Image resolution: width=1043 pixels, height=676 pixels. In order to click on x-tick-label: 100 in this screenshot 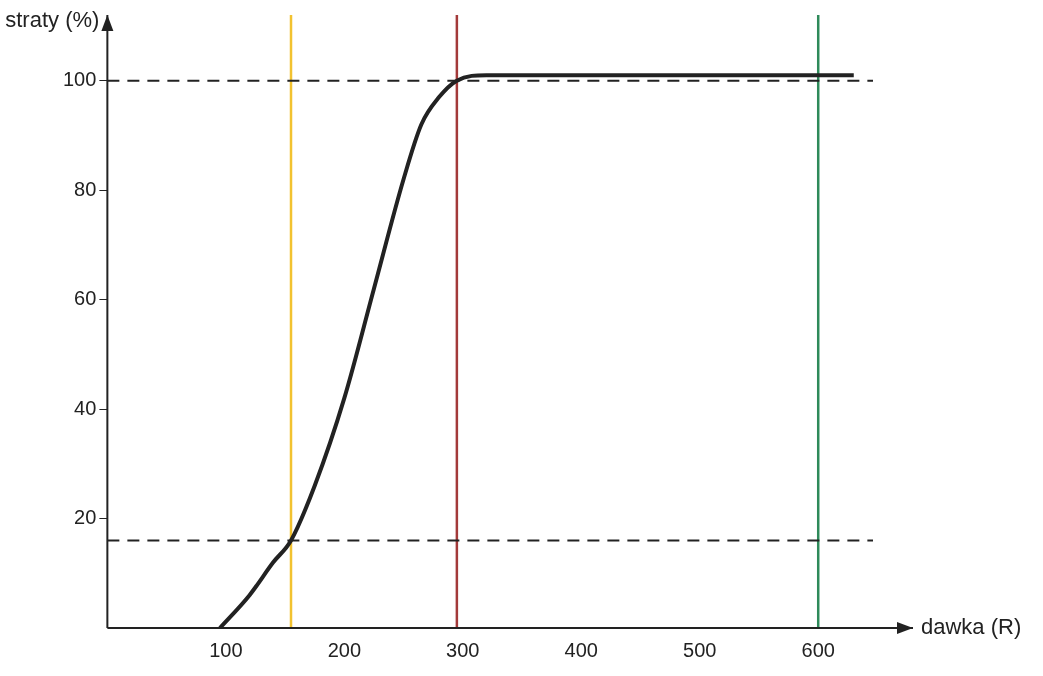, I will do `click(226, 649)`.